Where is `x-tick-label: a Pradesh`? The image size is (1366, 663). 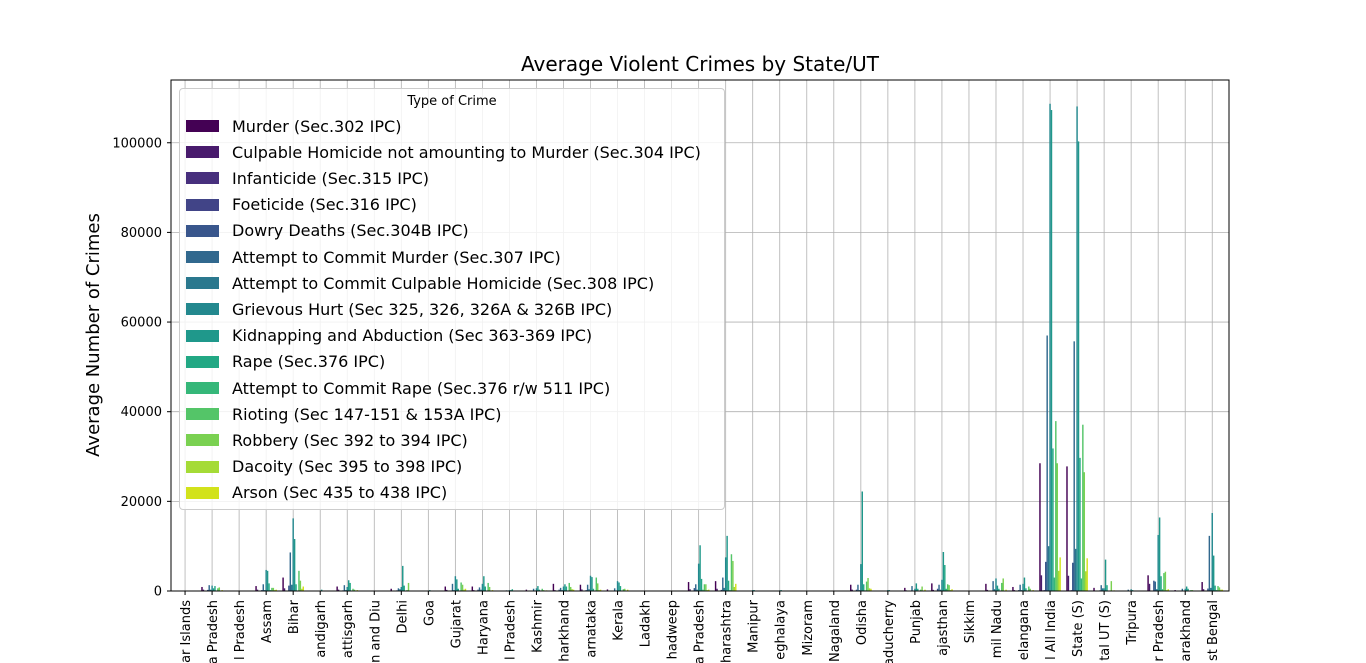
x-tick-label: a Pradesh is located at coordinates (213, 631).